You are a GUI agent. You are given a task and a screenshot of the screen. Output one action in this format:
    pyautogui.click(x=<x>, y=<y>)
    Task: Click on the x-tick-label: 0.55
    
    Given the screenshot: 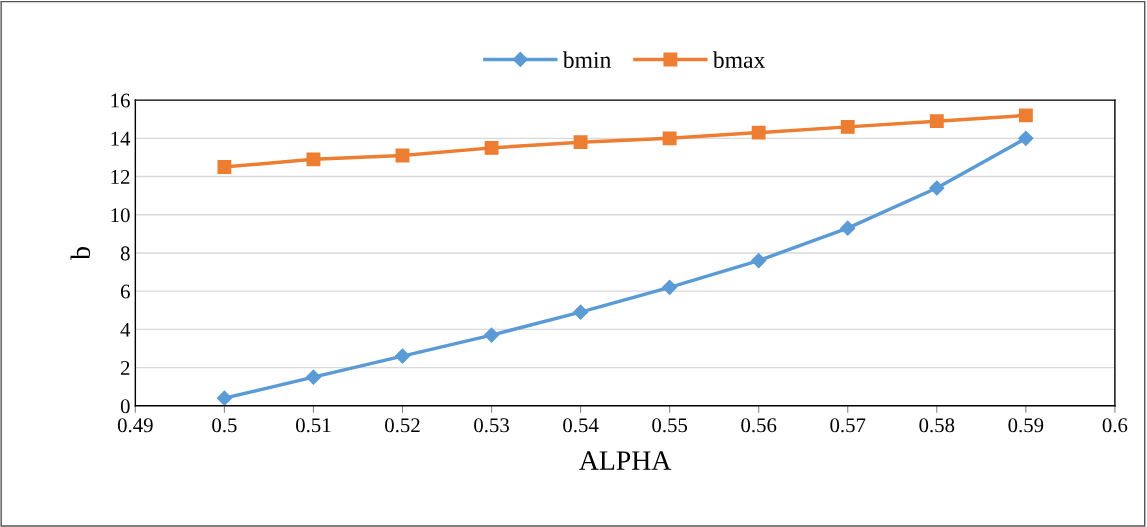 What is the action you would take?
    pyautogui.click(x=670, y=425)
    